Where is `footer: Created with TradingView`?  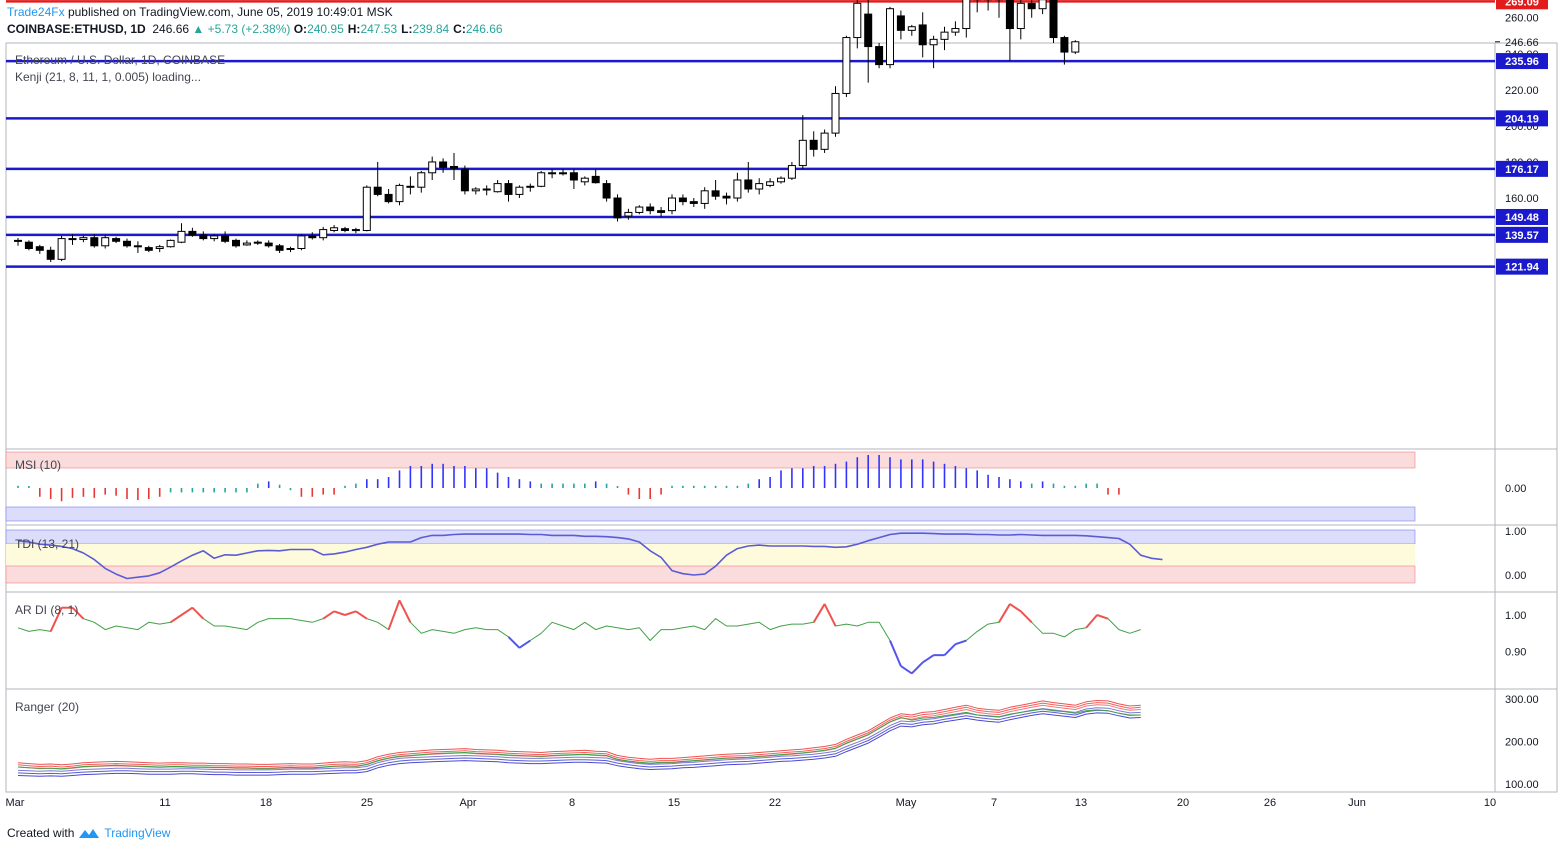
footer: Created with TradingView is located at coordinates (88, 833).